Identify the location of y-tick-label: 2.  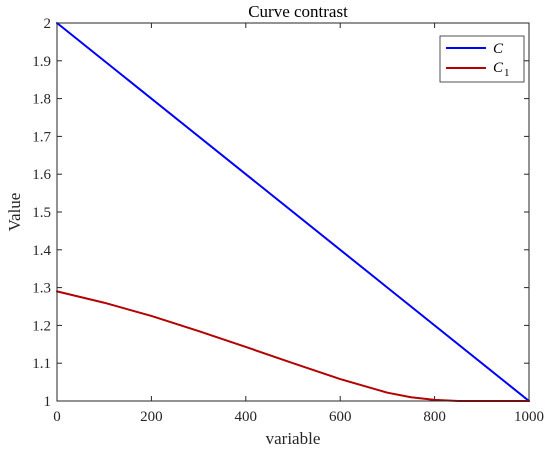
(48, 24).